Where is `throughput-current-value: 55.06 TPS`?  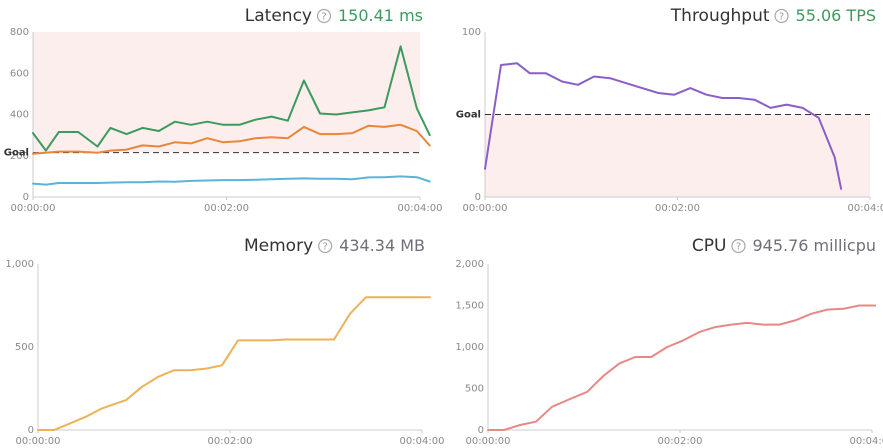 throughput-current-value: 55.06 TPS is located at coordinates (836, 15).